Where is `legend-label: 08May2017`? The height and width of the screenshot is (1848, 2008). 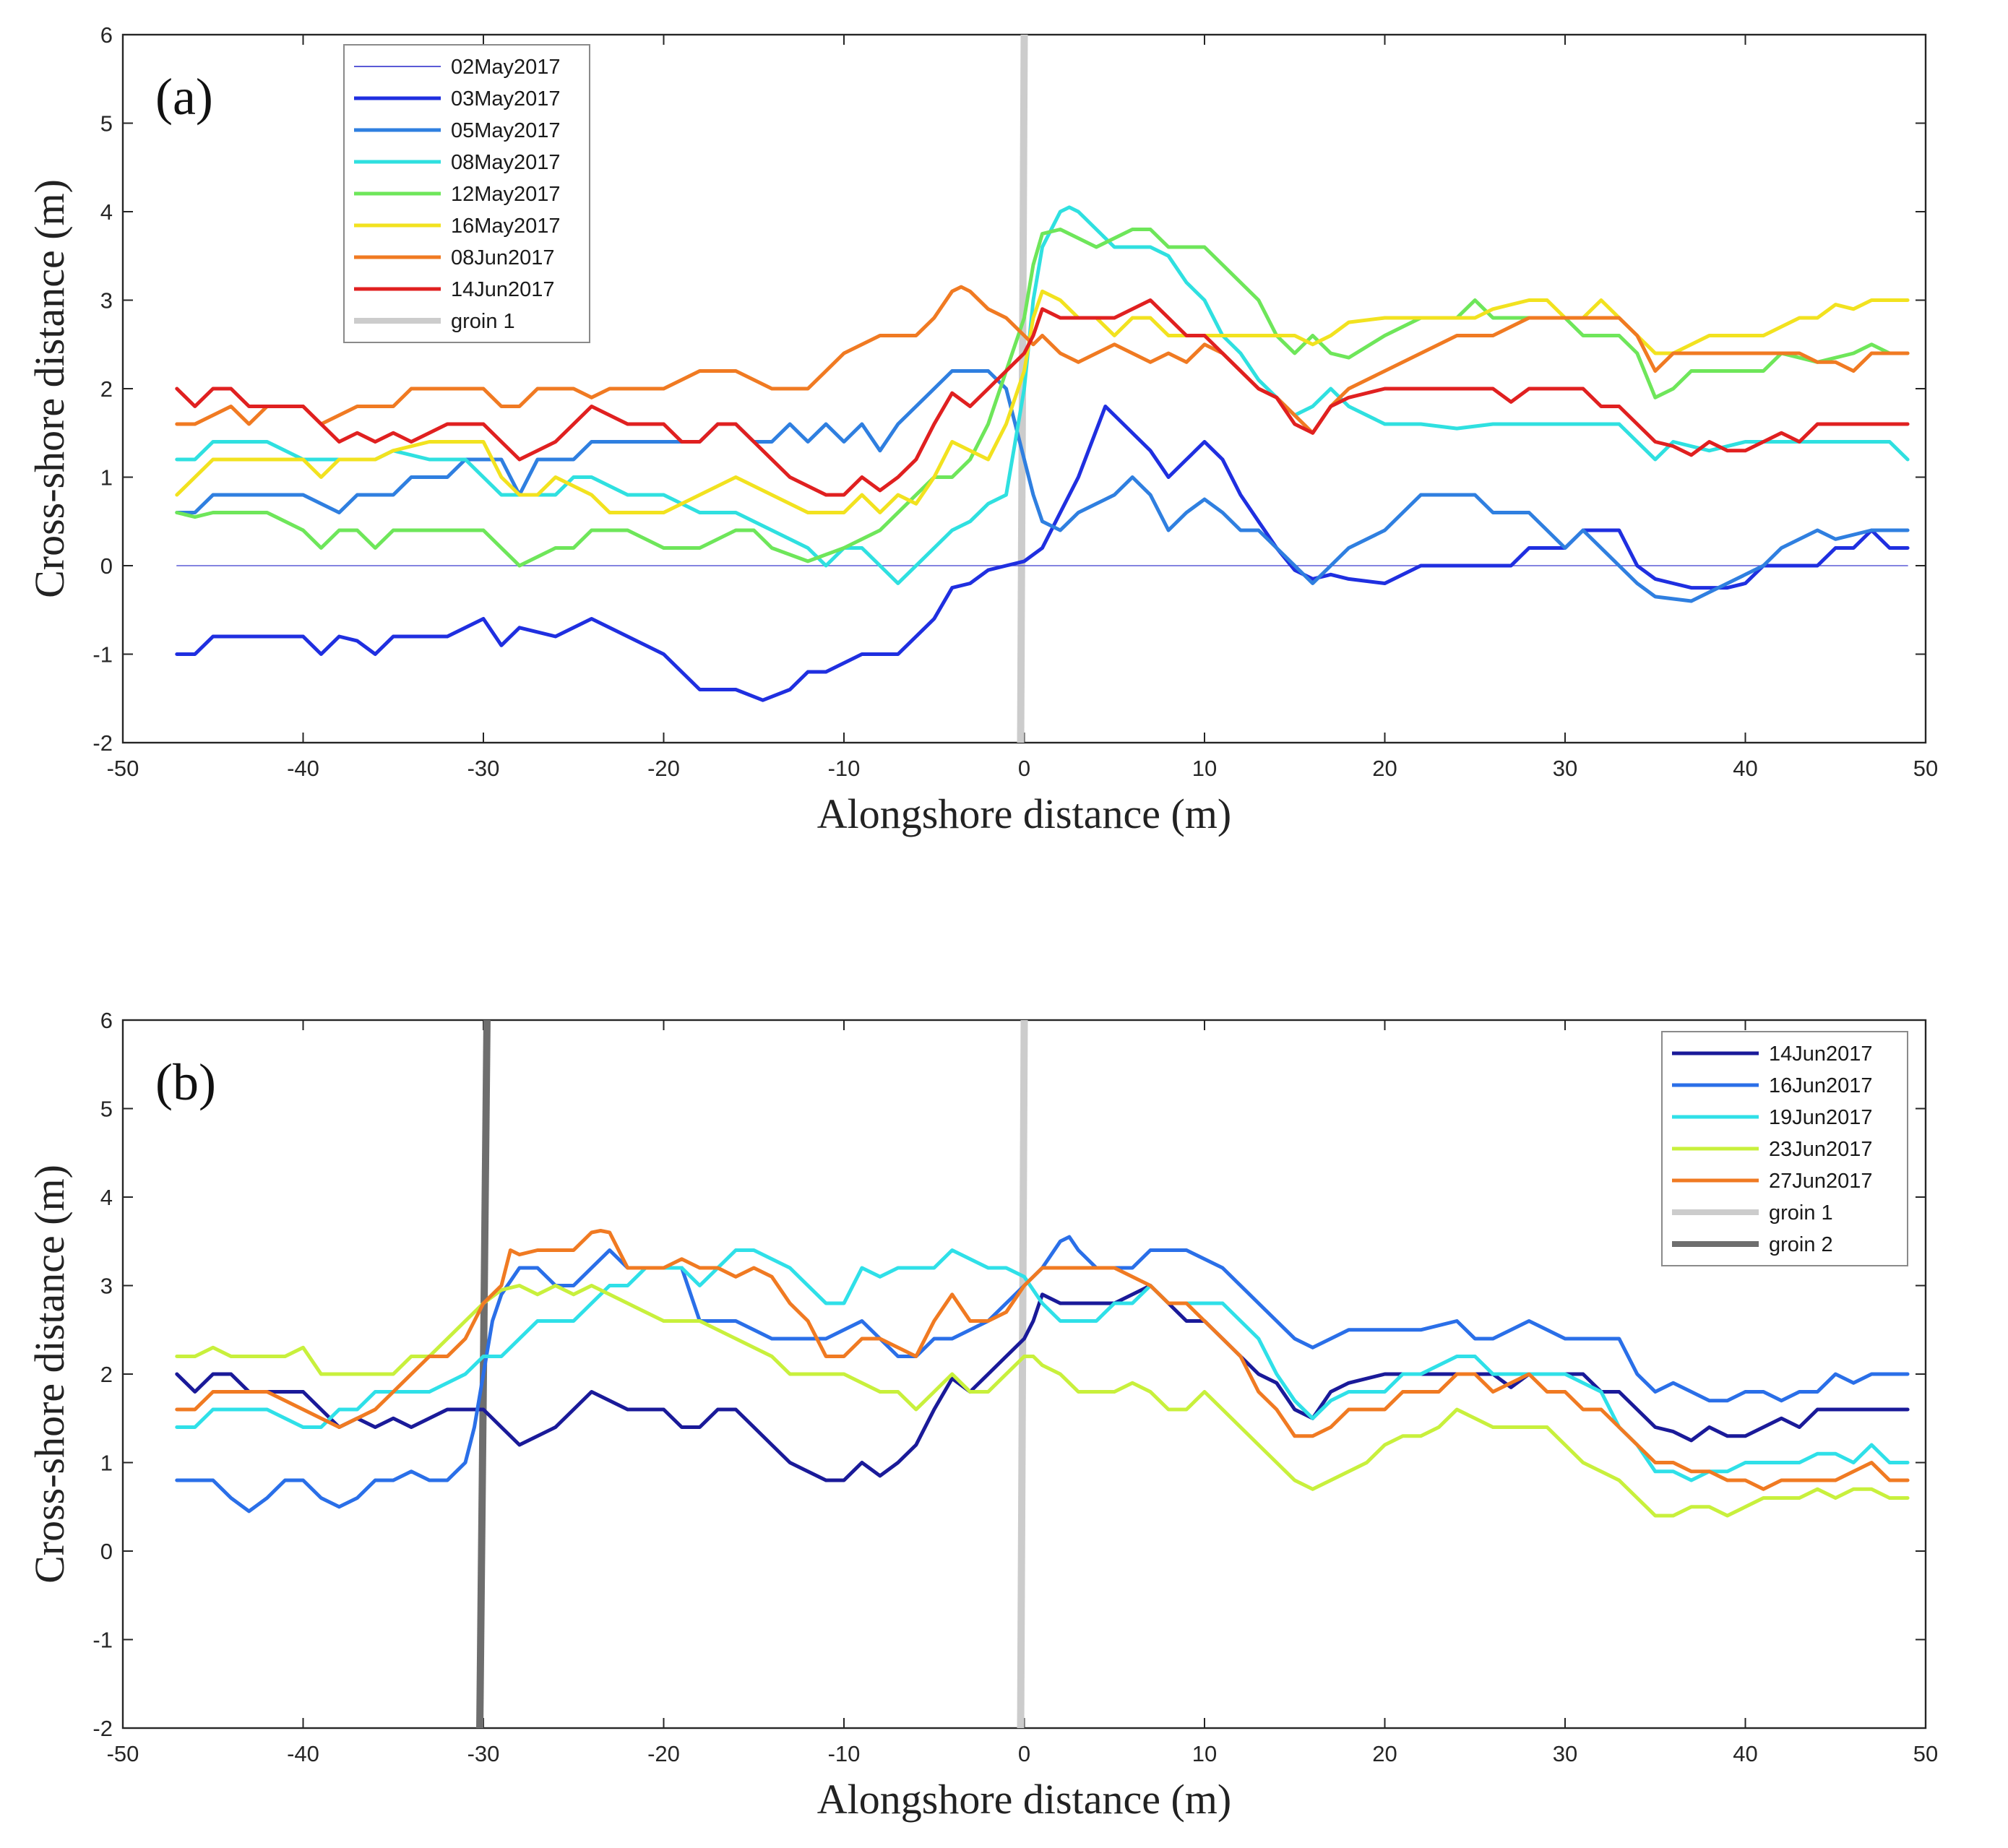
legend-label: 08May2017 is located at coordinates (506, 162).